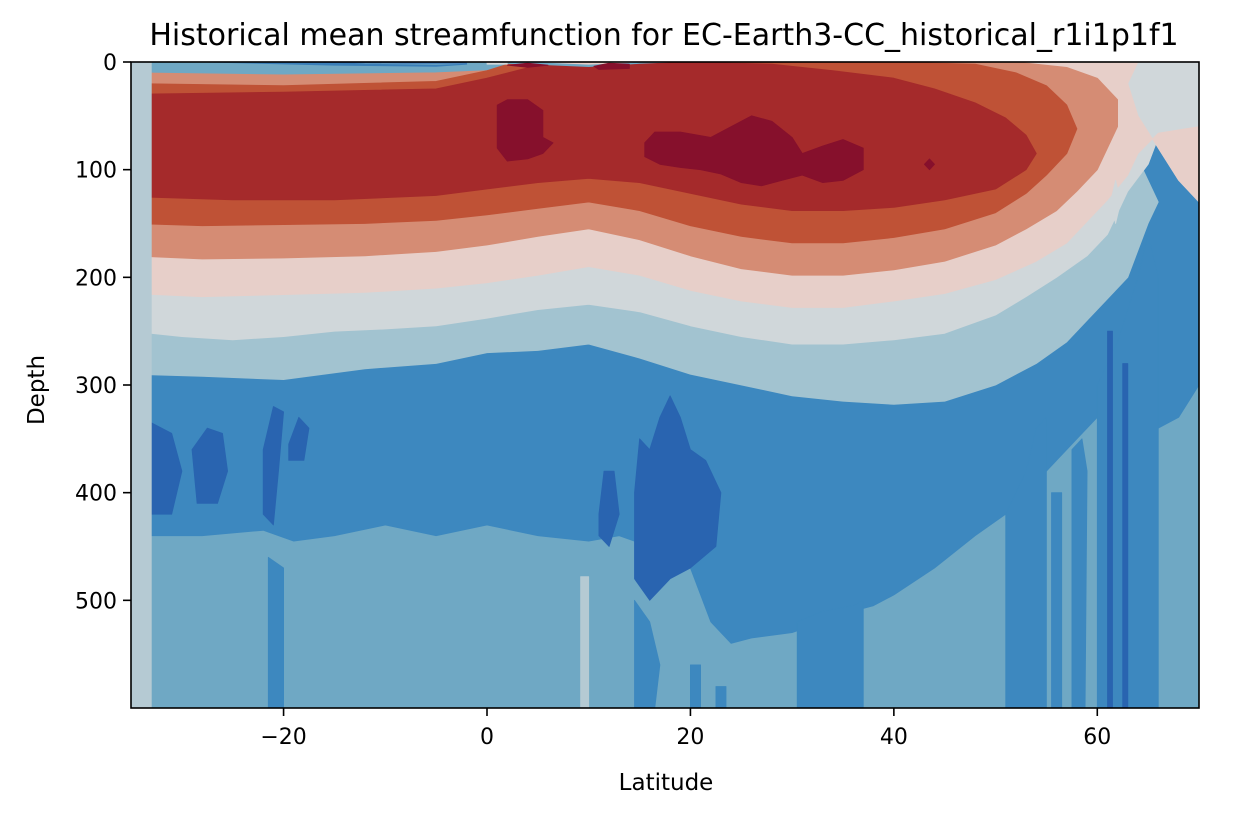 This screenshot has height=817, width=1257. Describe the element at coordinates (283, 737) in the screenshot. I see `x-tick-label: −20` at that location.